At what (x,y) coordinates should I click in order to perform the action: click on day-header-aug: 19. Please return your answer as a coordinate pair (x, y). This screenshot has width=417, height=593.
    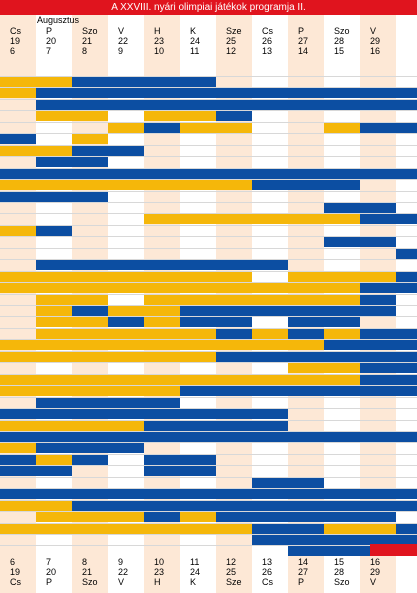
    Looking at the image, I should click on (15, 41).